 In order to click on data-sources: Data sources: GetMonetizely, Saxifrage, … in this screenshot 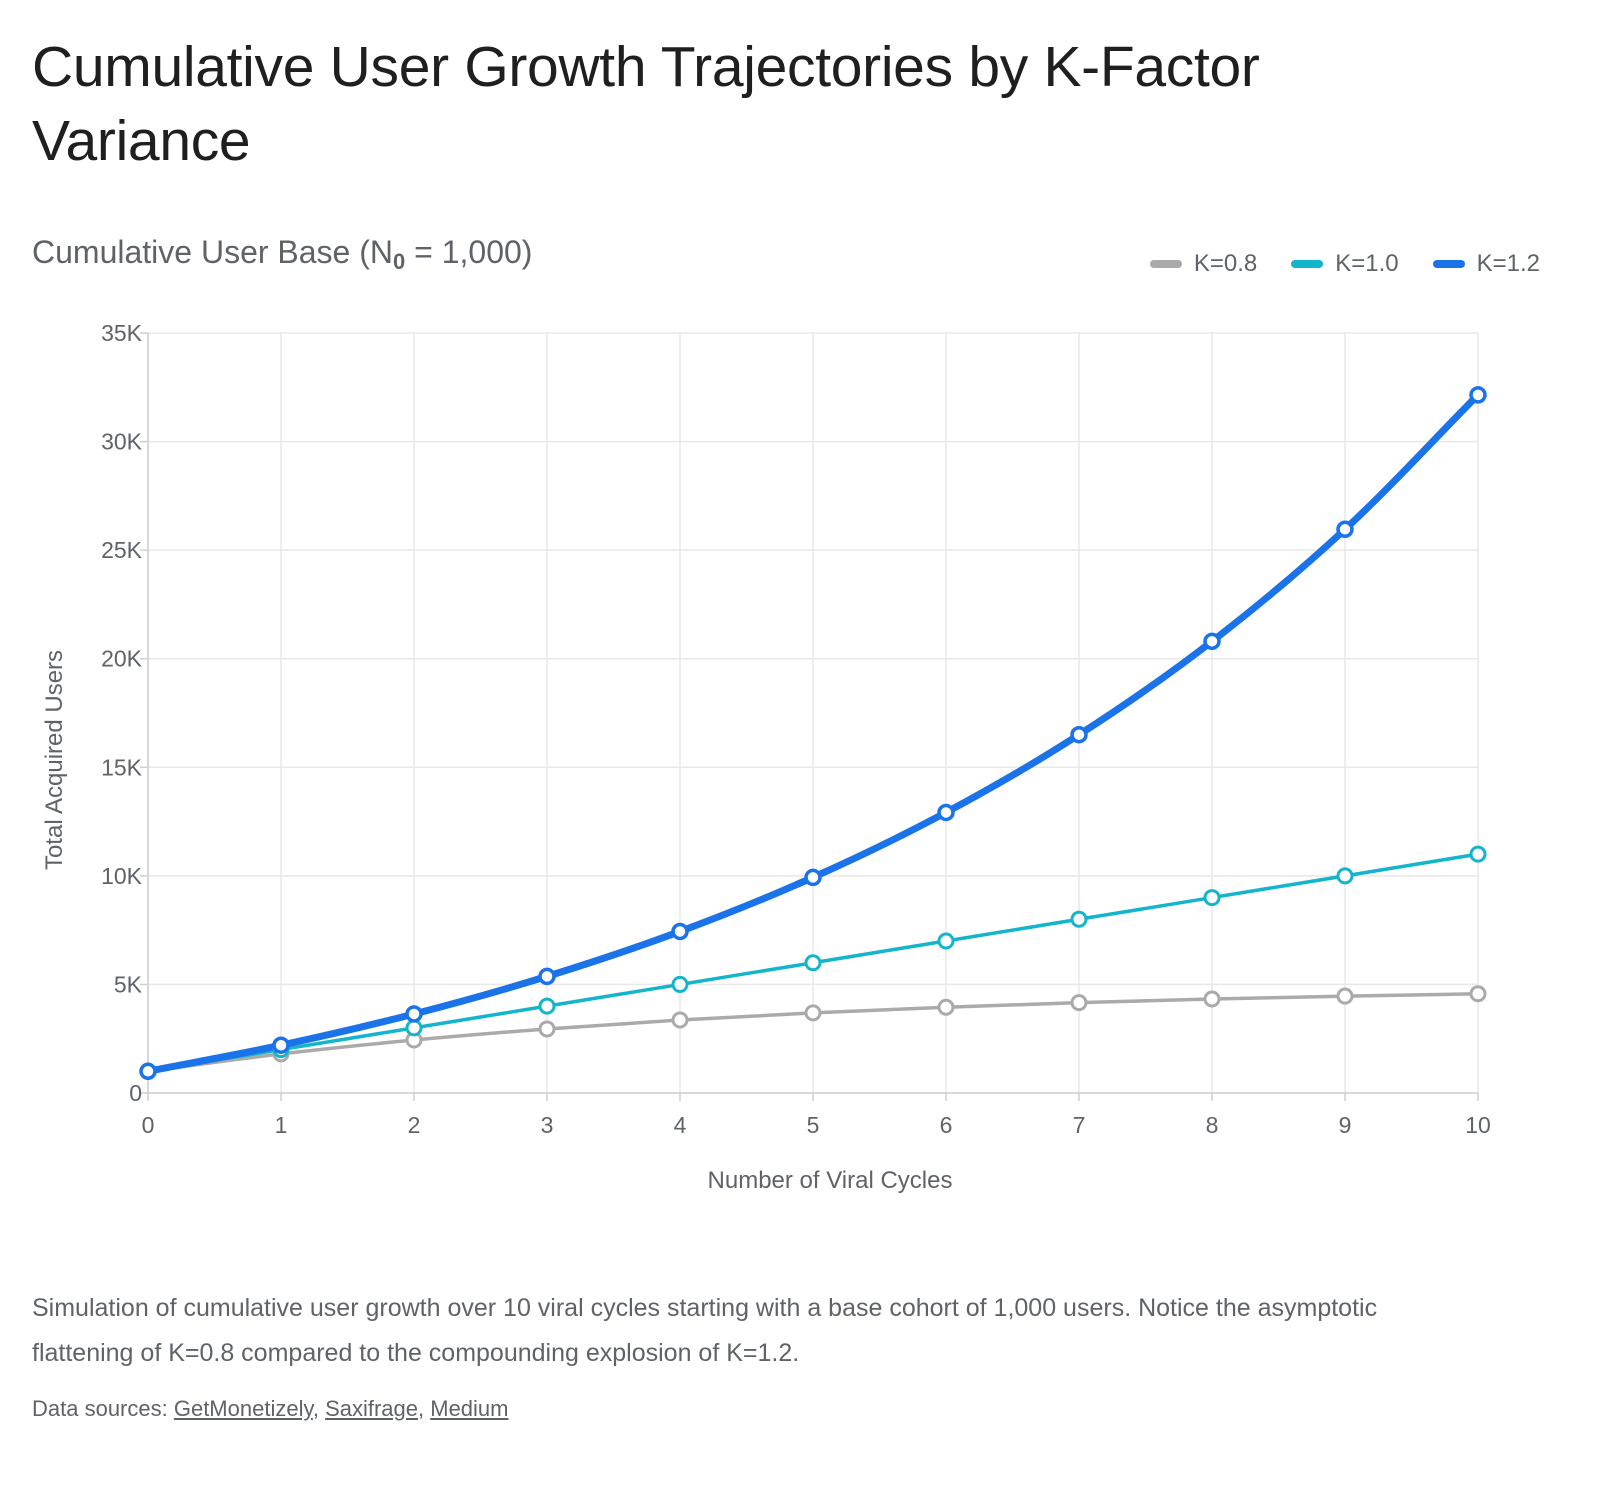, I will do `click(270, 1408)`.